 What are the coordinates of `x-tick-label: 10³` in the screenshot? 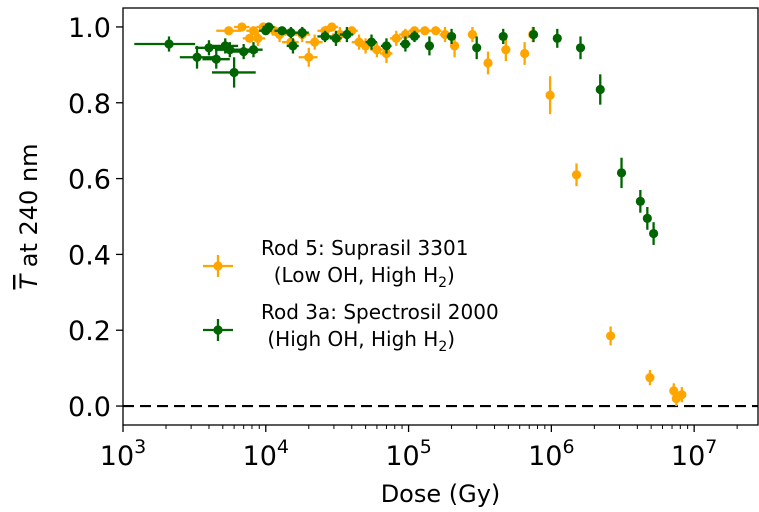 It's located at (123, 454).